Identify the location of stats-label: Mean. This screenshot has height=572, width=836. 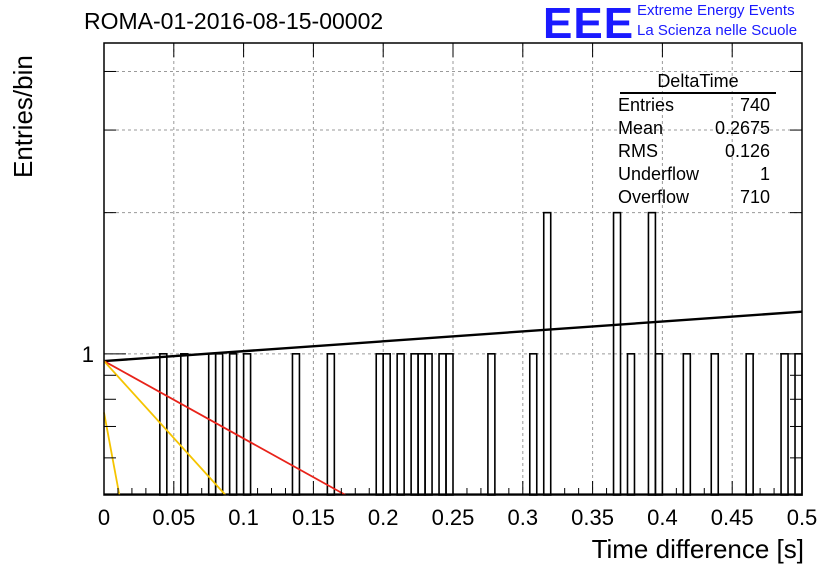
(641, 128).